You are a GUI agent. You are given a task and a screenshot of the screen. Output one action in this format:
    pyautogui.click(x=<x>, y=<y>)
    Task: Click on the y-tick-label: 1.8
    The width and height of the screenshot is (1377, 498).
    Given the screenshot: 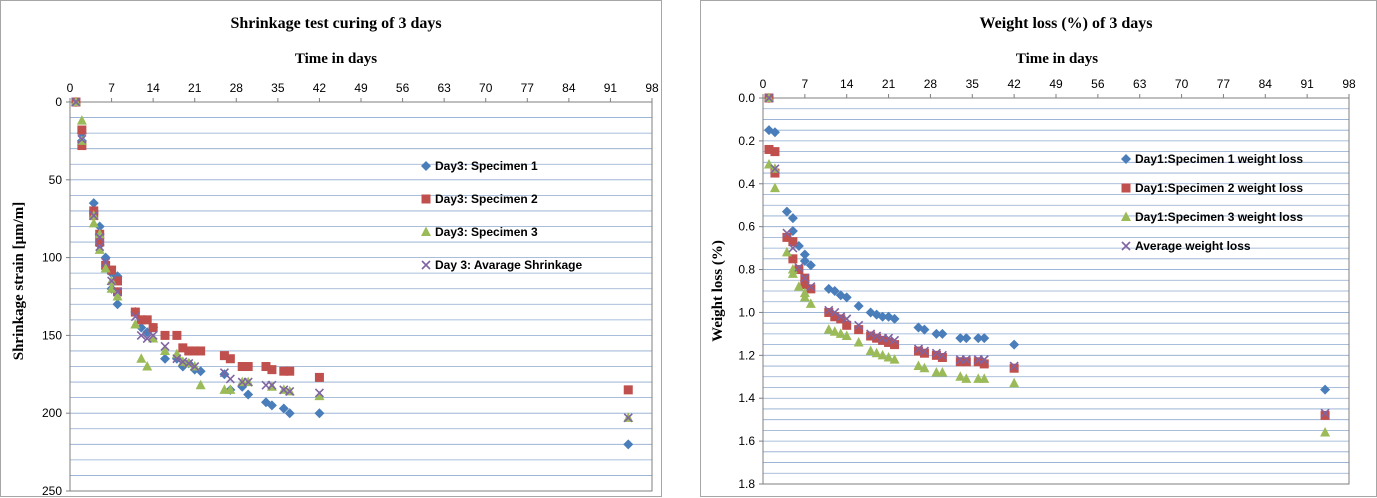 What is the action you would take?
    pyautogui.click(x=746, y=484)
    